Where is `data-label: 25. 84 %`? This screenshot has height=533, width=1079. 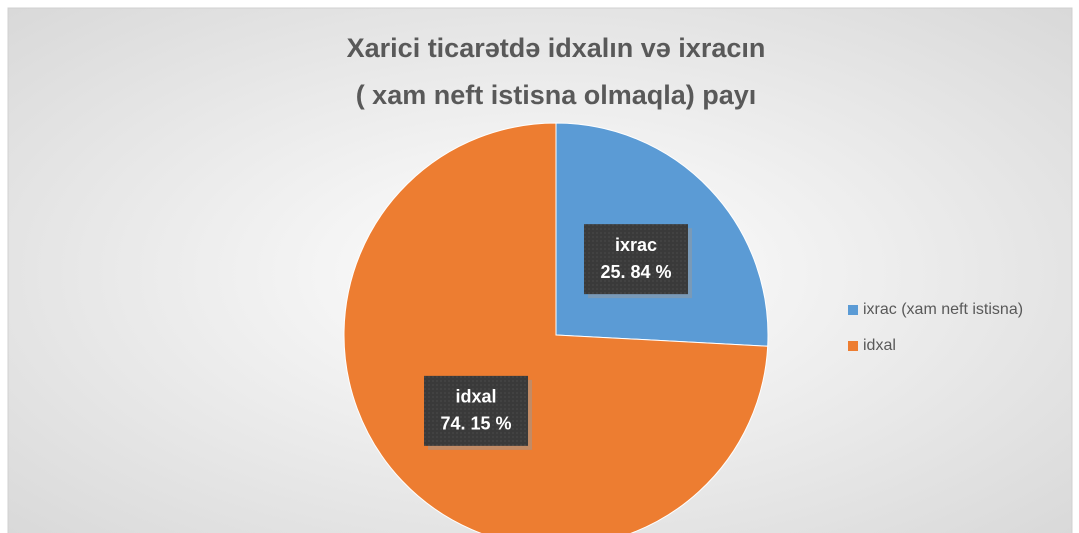 data-label: 25. 84 % is located at coordinates (635, 272).